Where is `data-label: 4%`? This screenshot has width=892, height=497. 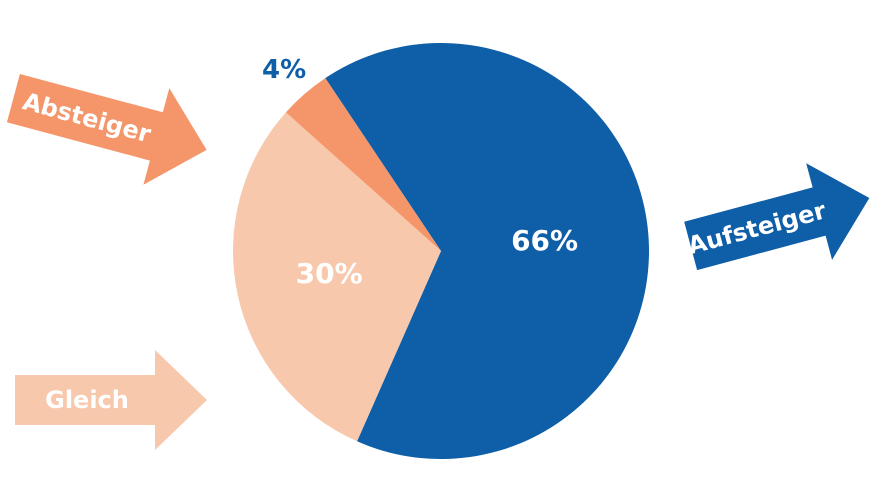
data-label: 4% is located at coordinates (284, 70).